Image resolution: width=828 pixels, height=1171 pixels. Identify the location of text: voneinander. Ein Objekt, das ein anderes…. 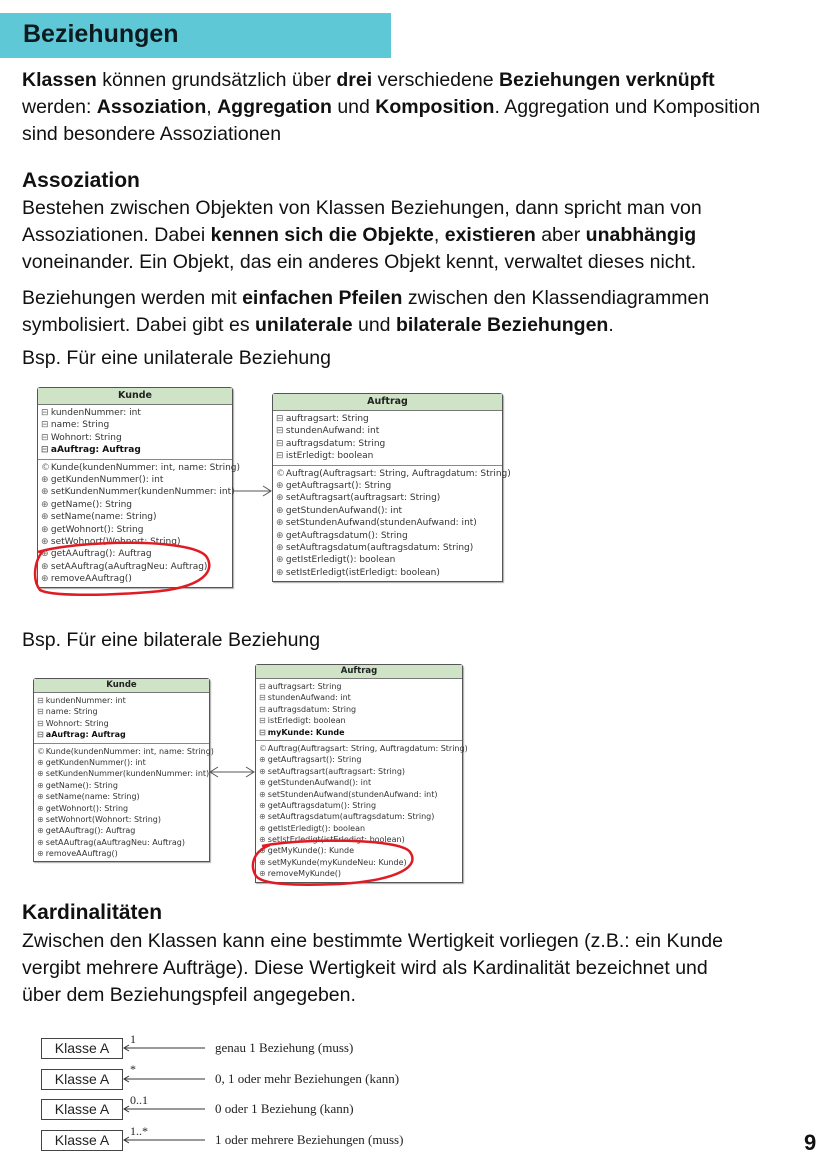
(359, 262).